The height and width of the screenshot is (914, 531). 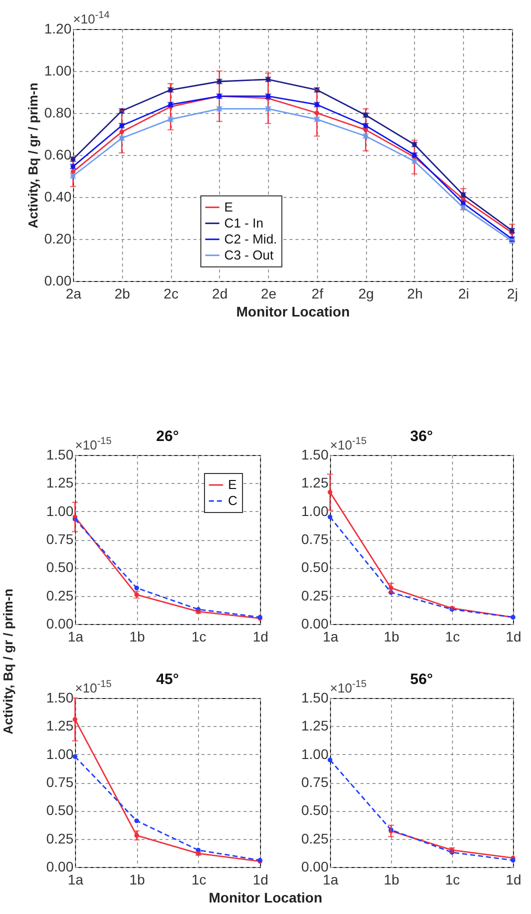 I want to click on x-tick-label: 2f, so click(x=318, y=294).